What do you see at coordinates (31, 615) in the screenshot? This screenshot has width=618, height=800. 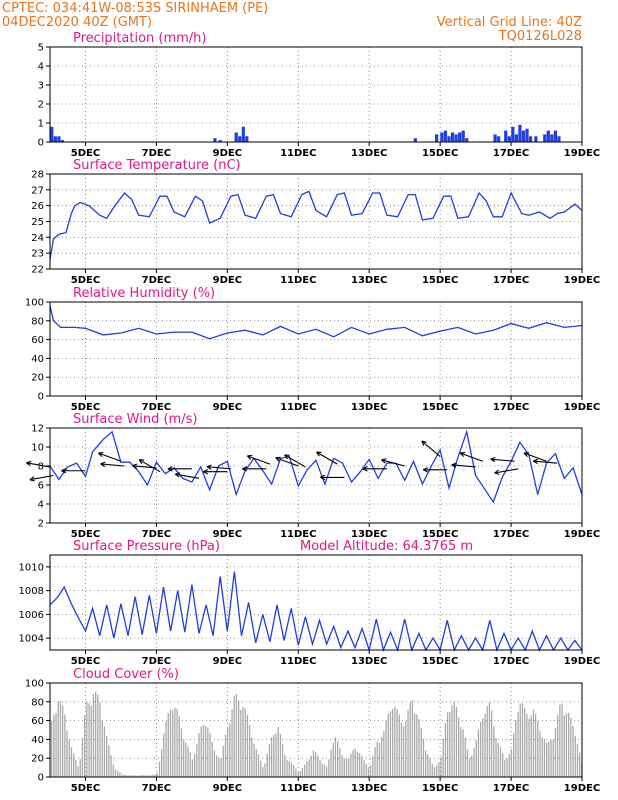 I see `y-tick-label: 1006` at bounding box center [31, 615].